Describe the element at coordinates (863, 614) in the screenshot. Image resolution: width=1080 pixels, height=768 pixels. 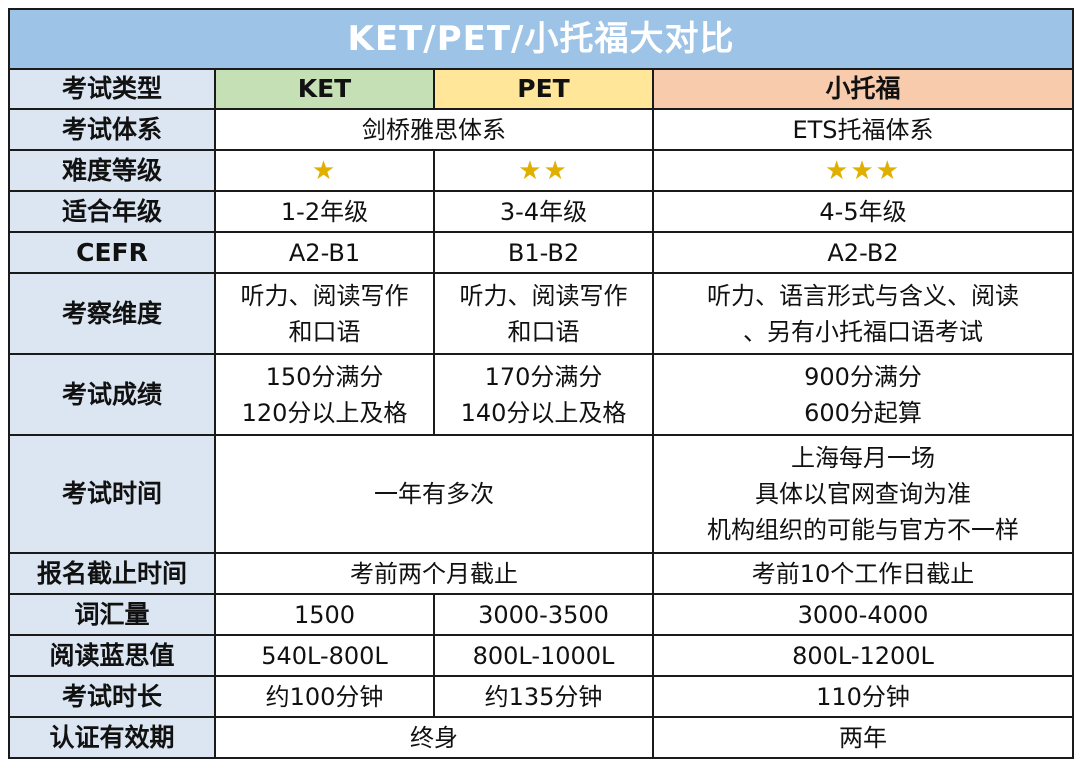
I see `cell-toefl: 3000-4000` at that location.